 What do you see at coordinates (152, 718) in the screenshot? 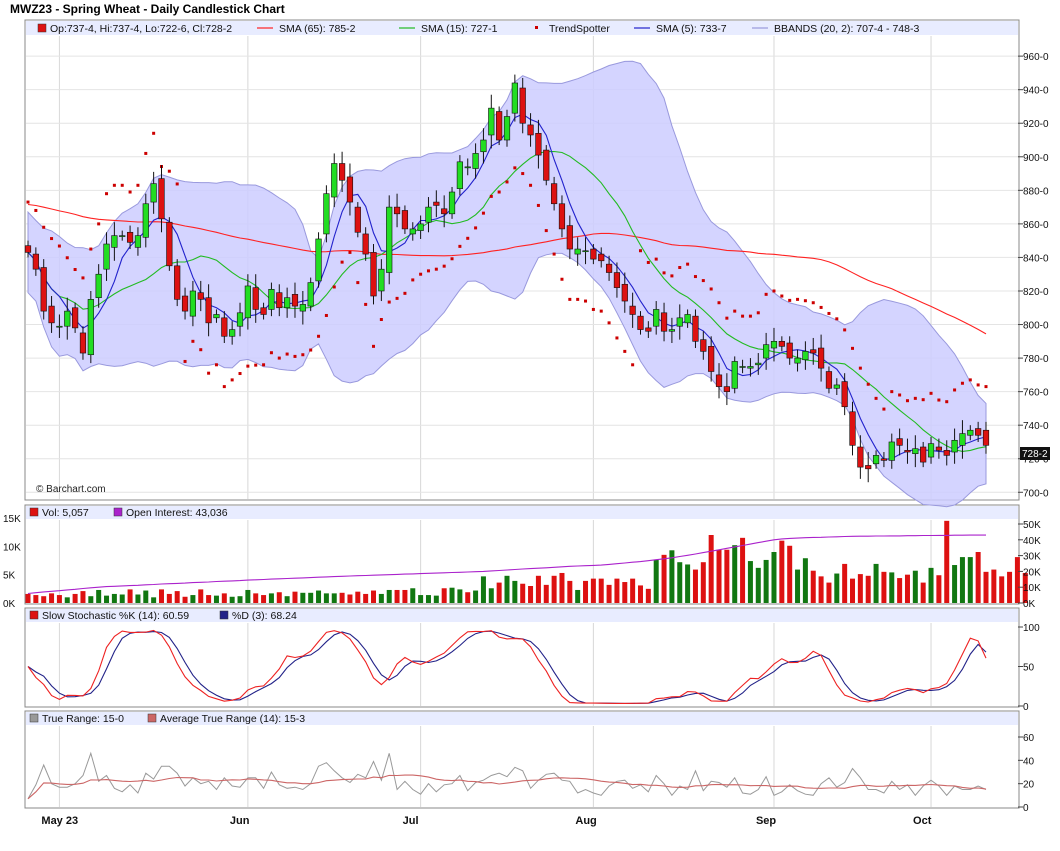
I see `true-range-legend-swatch` at bounding box center [152, 718].